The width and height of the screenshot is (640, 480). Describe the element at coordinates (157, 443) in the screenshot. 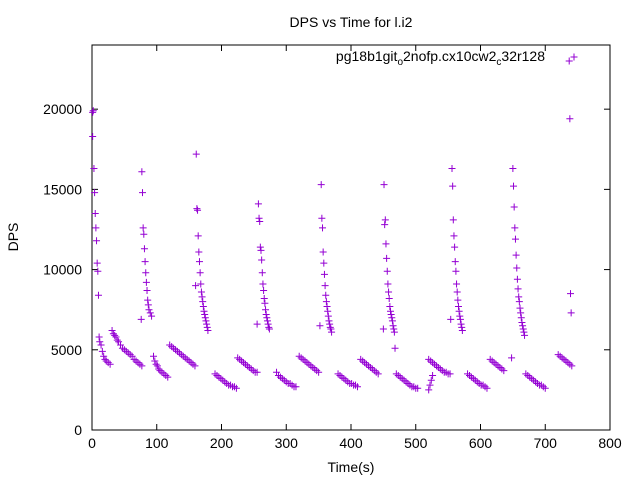

I see `x-tick-label: 100` at that location.